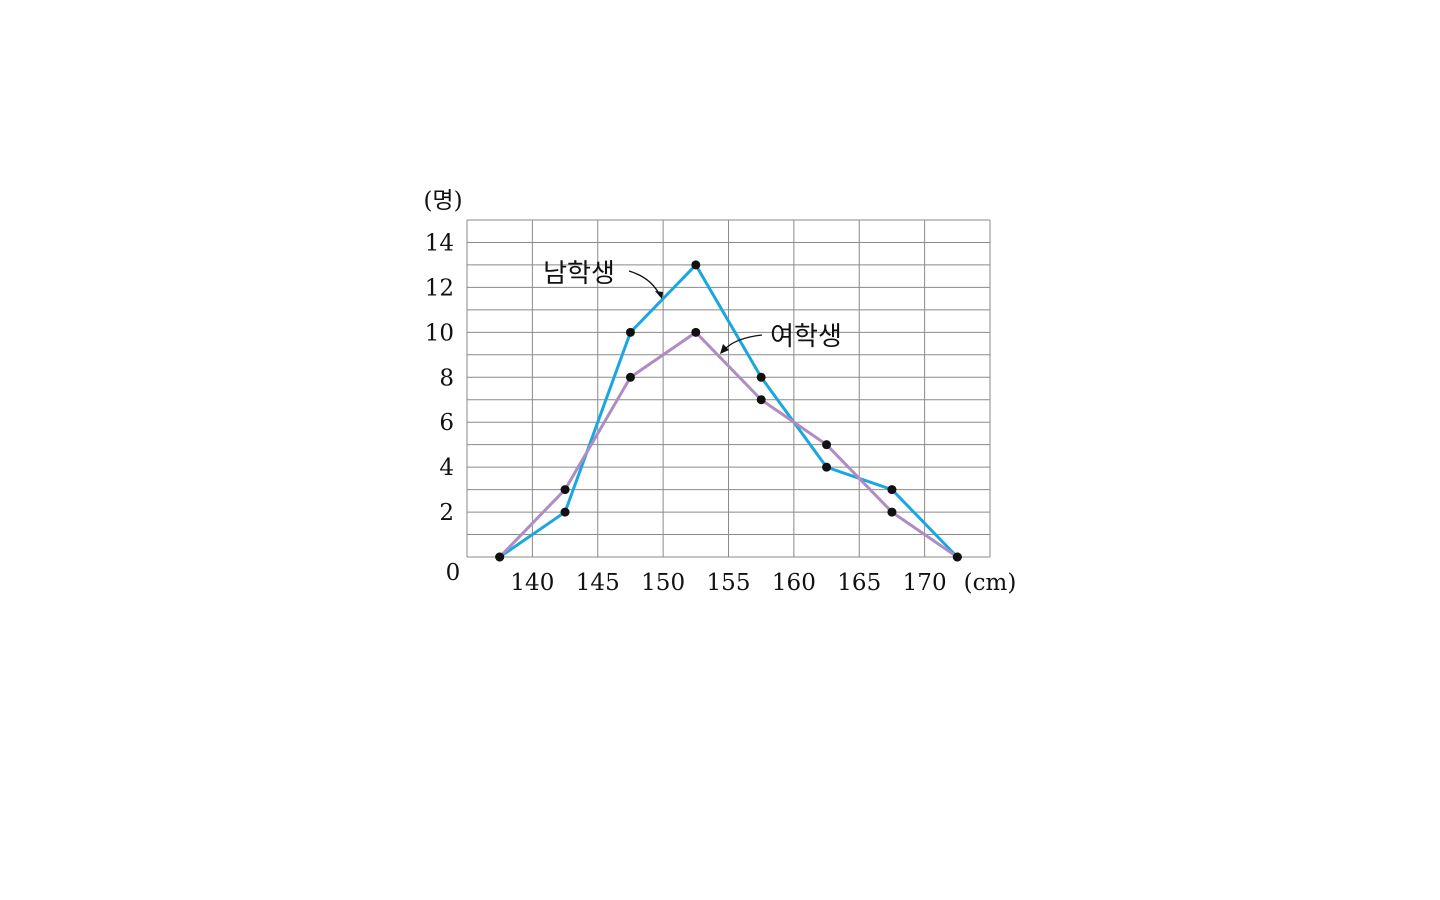 The height and width of the screenshot is (900, 1440). What do you see at coordinates (532, 583) in the screenshot?
I see `x-tick-label: 140` at bounding box center [532, 583].